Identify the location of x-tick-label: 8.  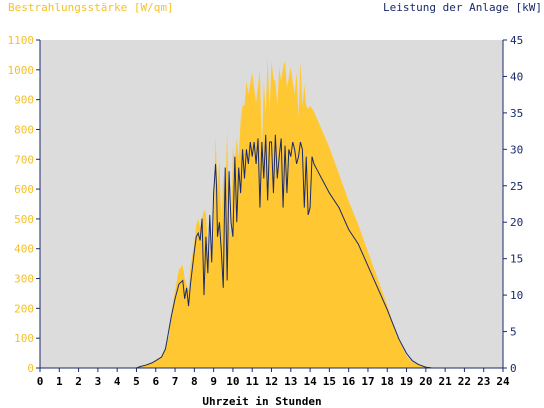
(194, 381).